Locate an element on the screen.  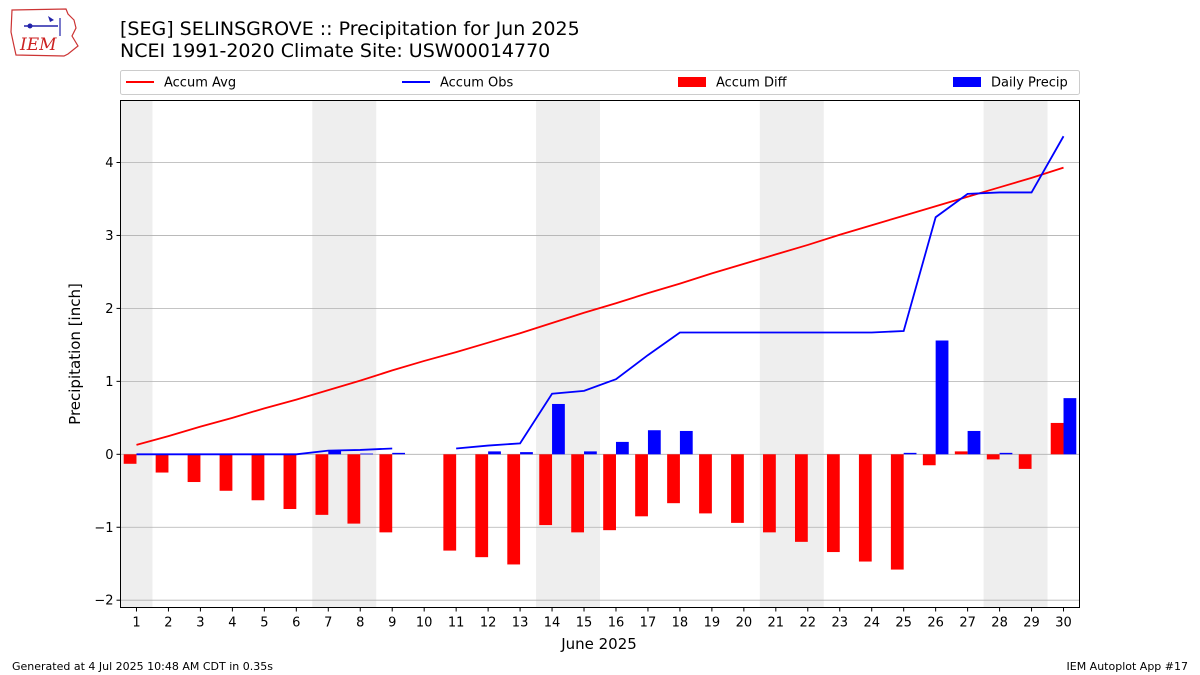
x-tick-label-14: 14 is located at coordinates (552, 623).